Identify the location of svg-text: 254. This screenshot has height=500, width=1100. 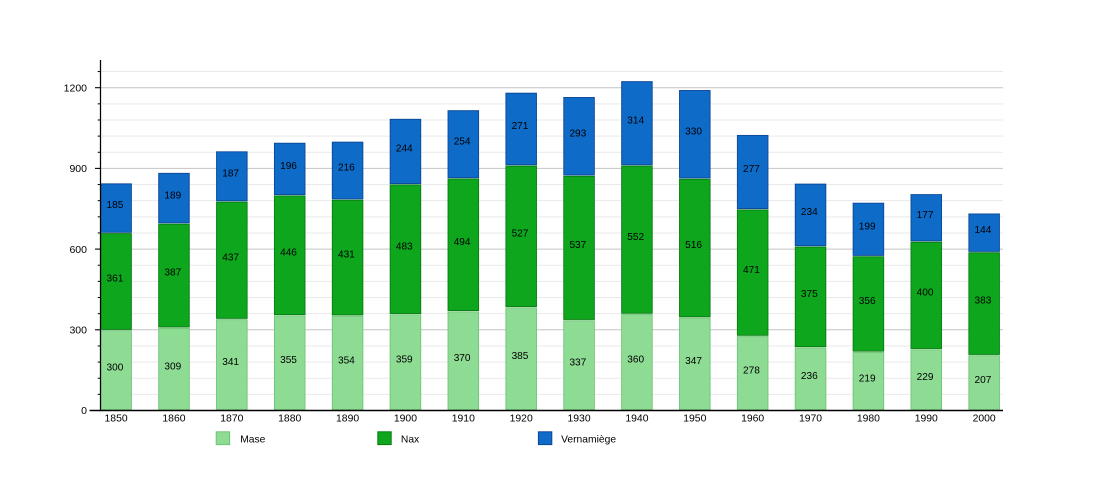
(462, 141).